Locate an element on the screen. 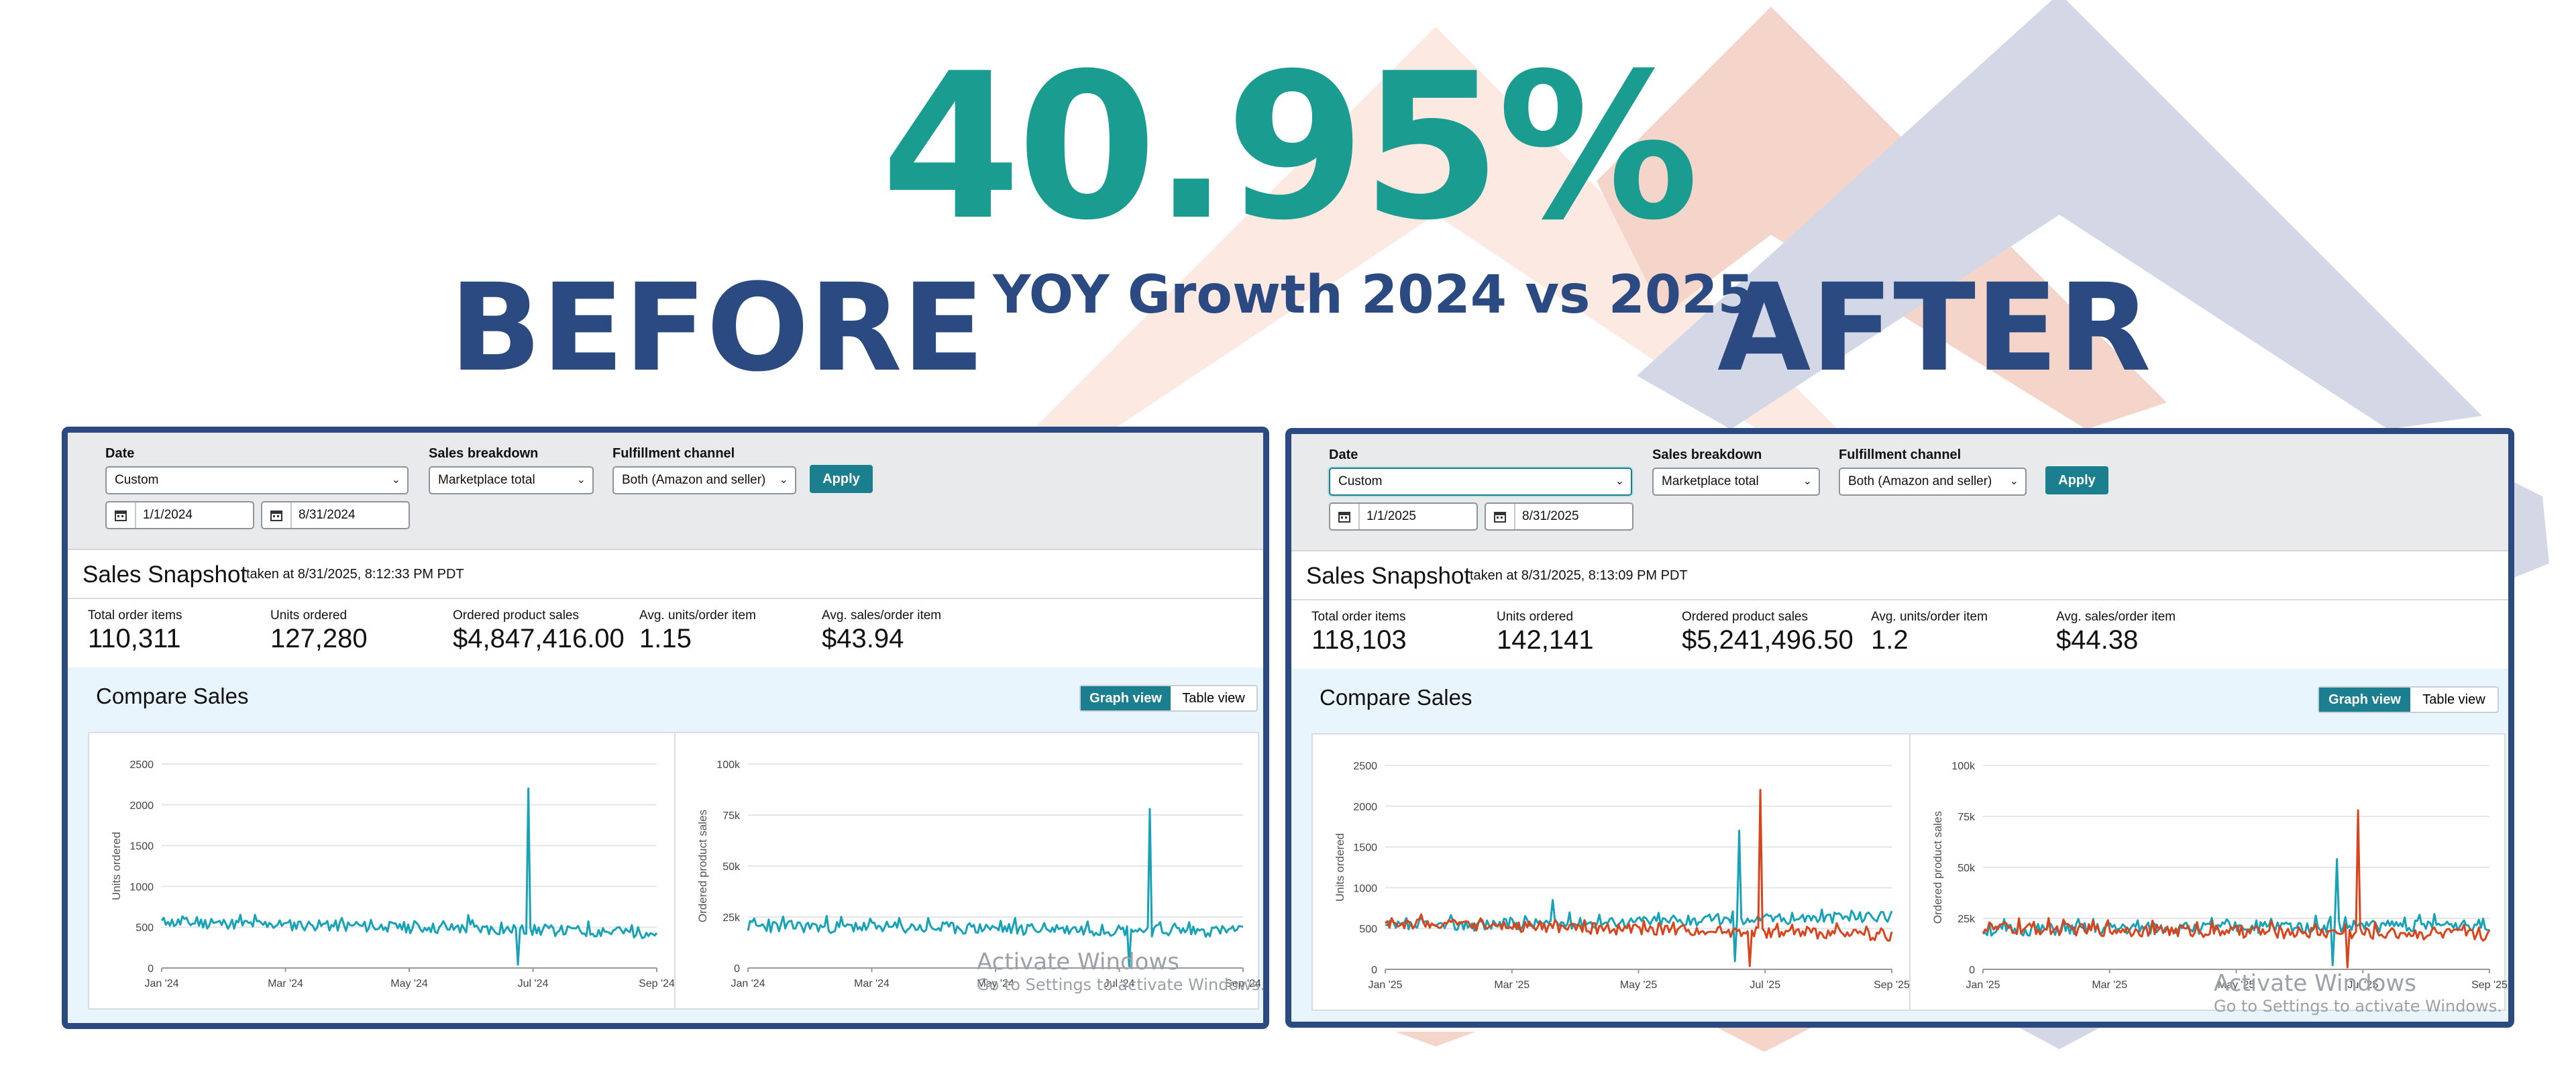  bg-chevron-peach-left is located at coordinates (1435, 228).